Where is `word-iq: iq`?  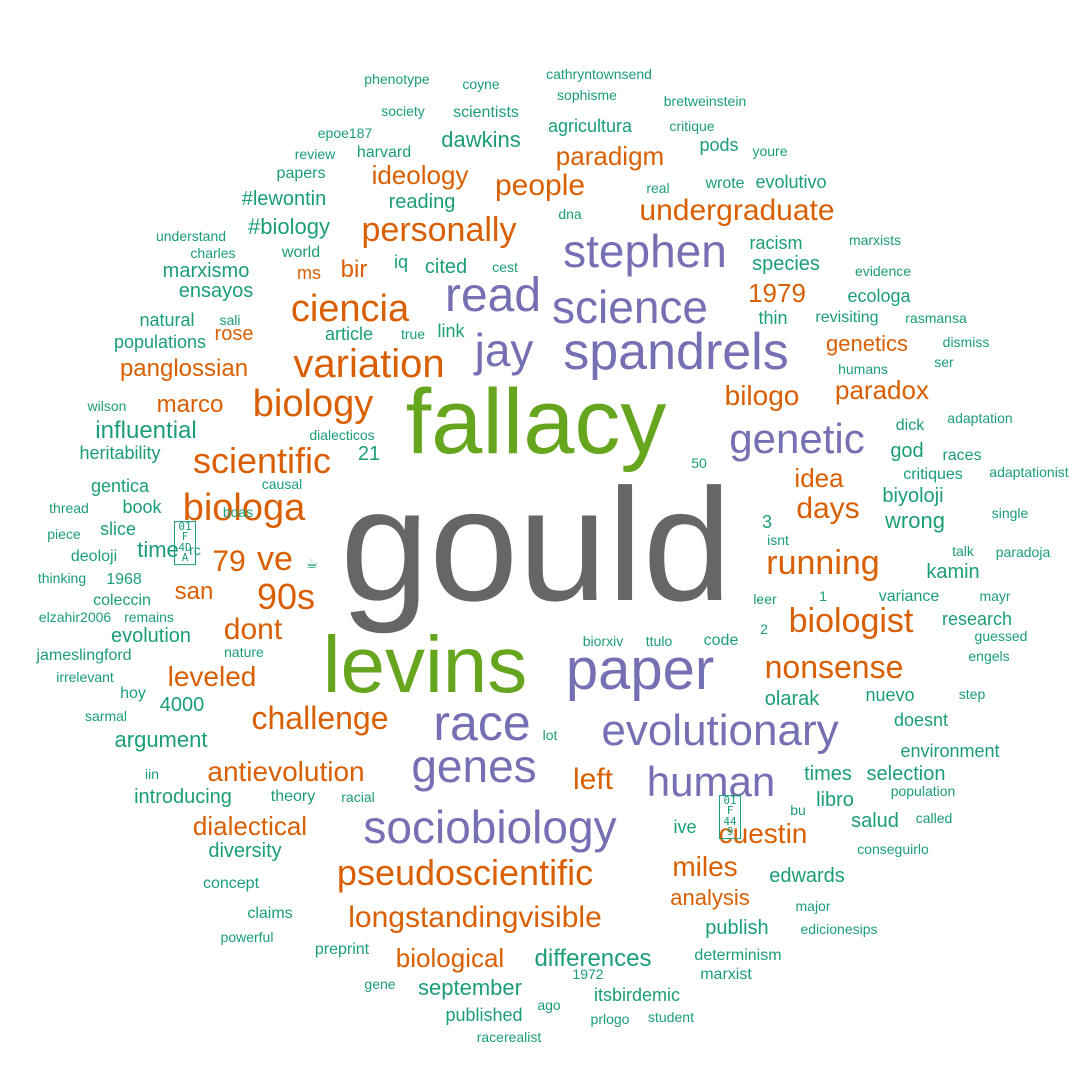
word-iq: iq is located at coordinates (401, 262).